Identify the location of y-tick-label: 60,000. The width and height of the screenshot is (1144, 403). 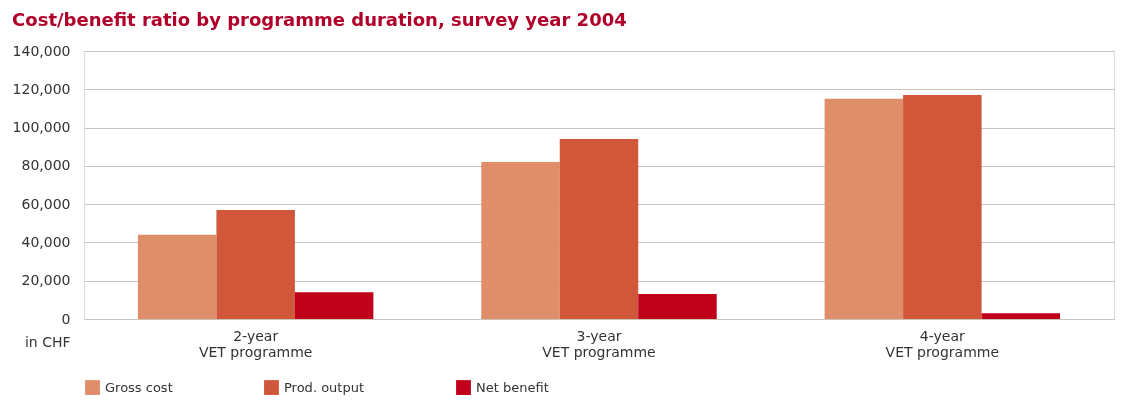
(46, 203).